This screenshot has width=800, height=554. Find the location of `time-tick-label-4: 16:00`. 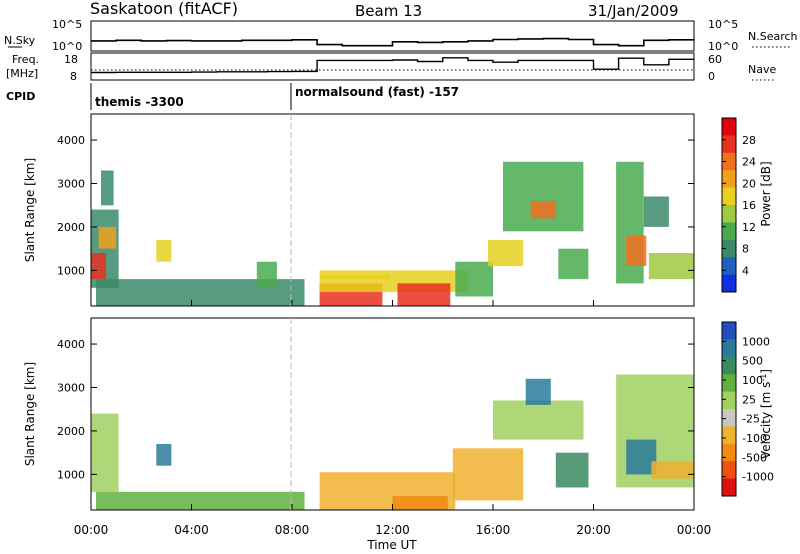

time-tick-label-4: 16:00 is located at coordinates (493, 530).